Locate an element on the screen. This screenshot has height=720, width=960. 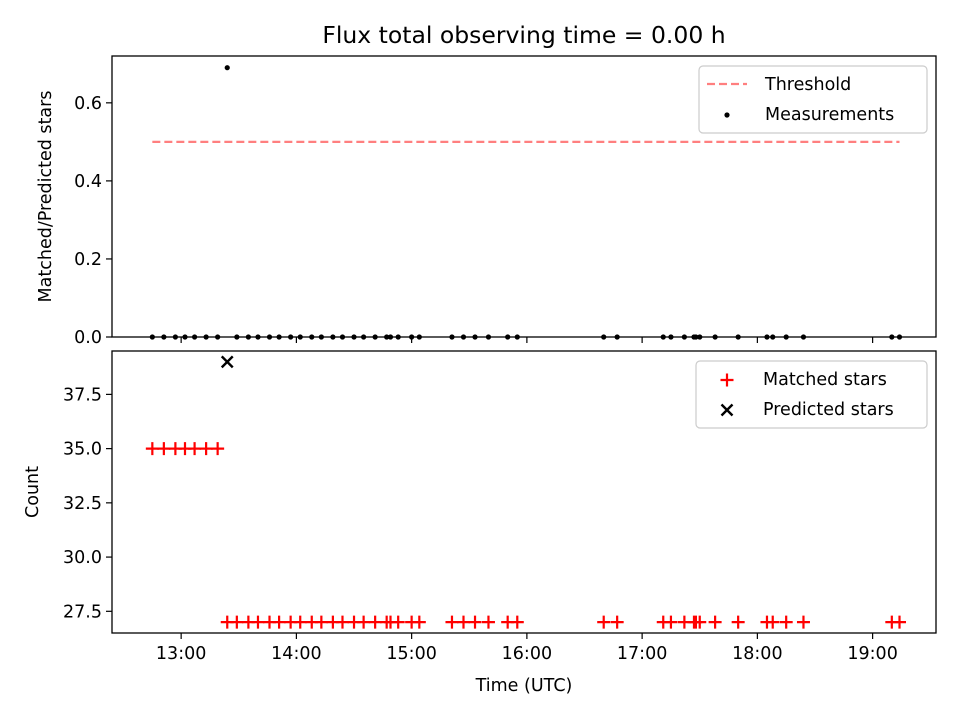
x-tick-label: 13:00 is located at coordinates (181, 654).